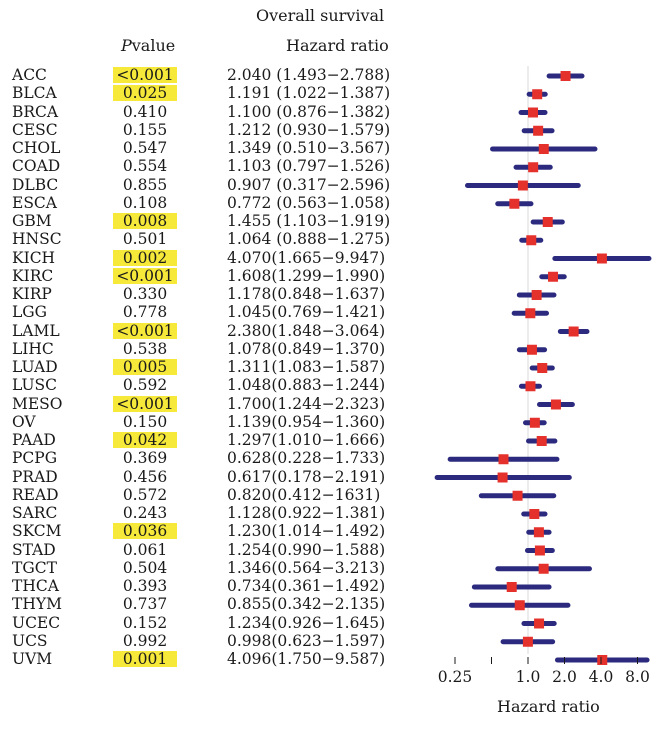 The height and width of the screenshot is (748, 653). I want to click on pvalue-cell: 0.501, so click(145, 239).